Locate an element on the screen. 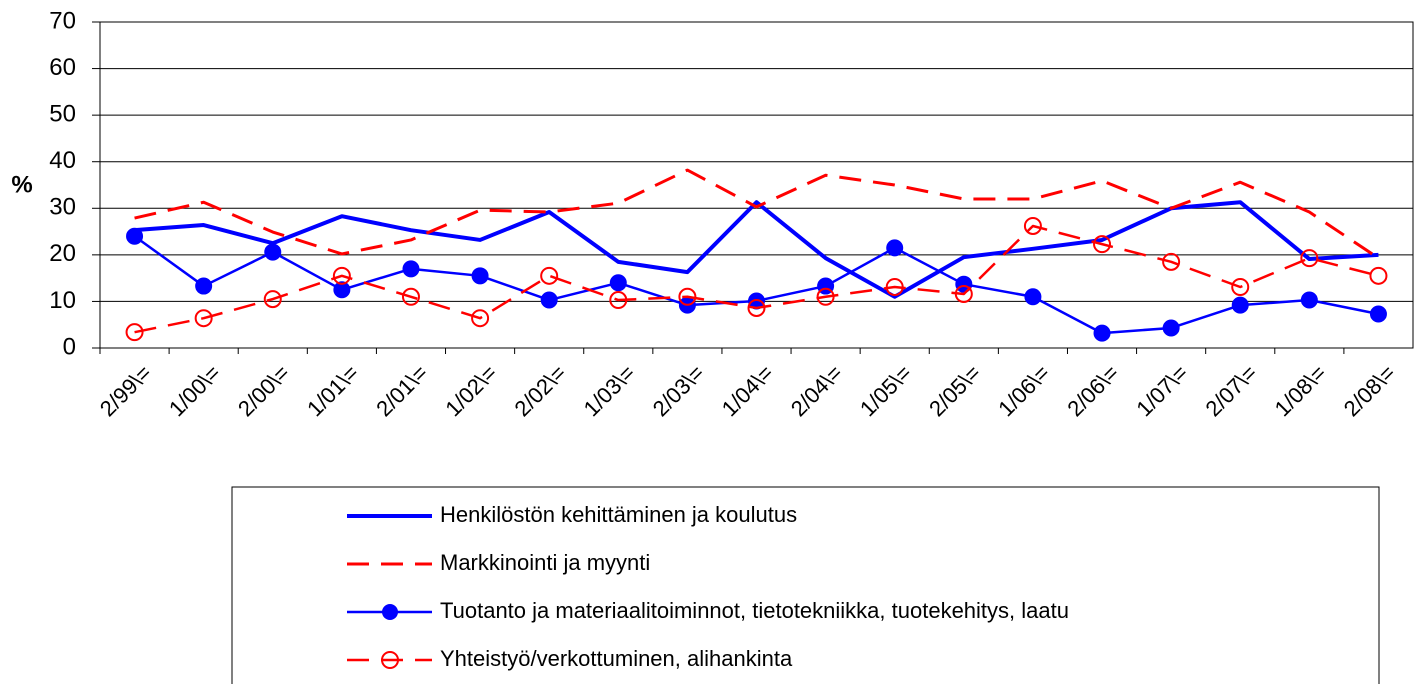 The width and height of the screenshot is (1423, 684). x-tick-label: 2/01\= is located at coordinates (401, 390).